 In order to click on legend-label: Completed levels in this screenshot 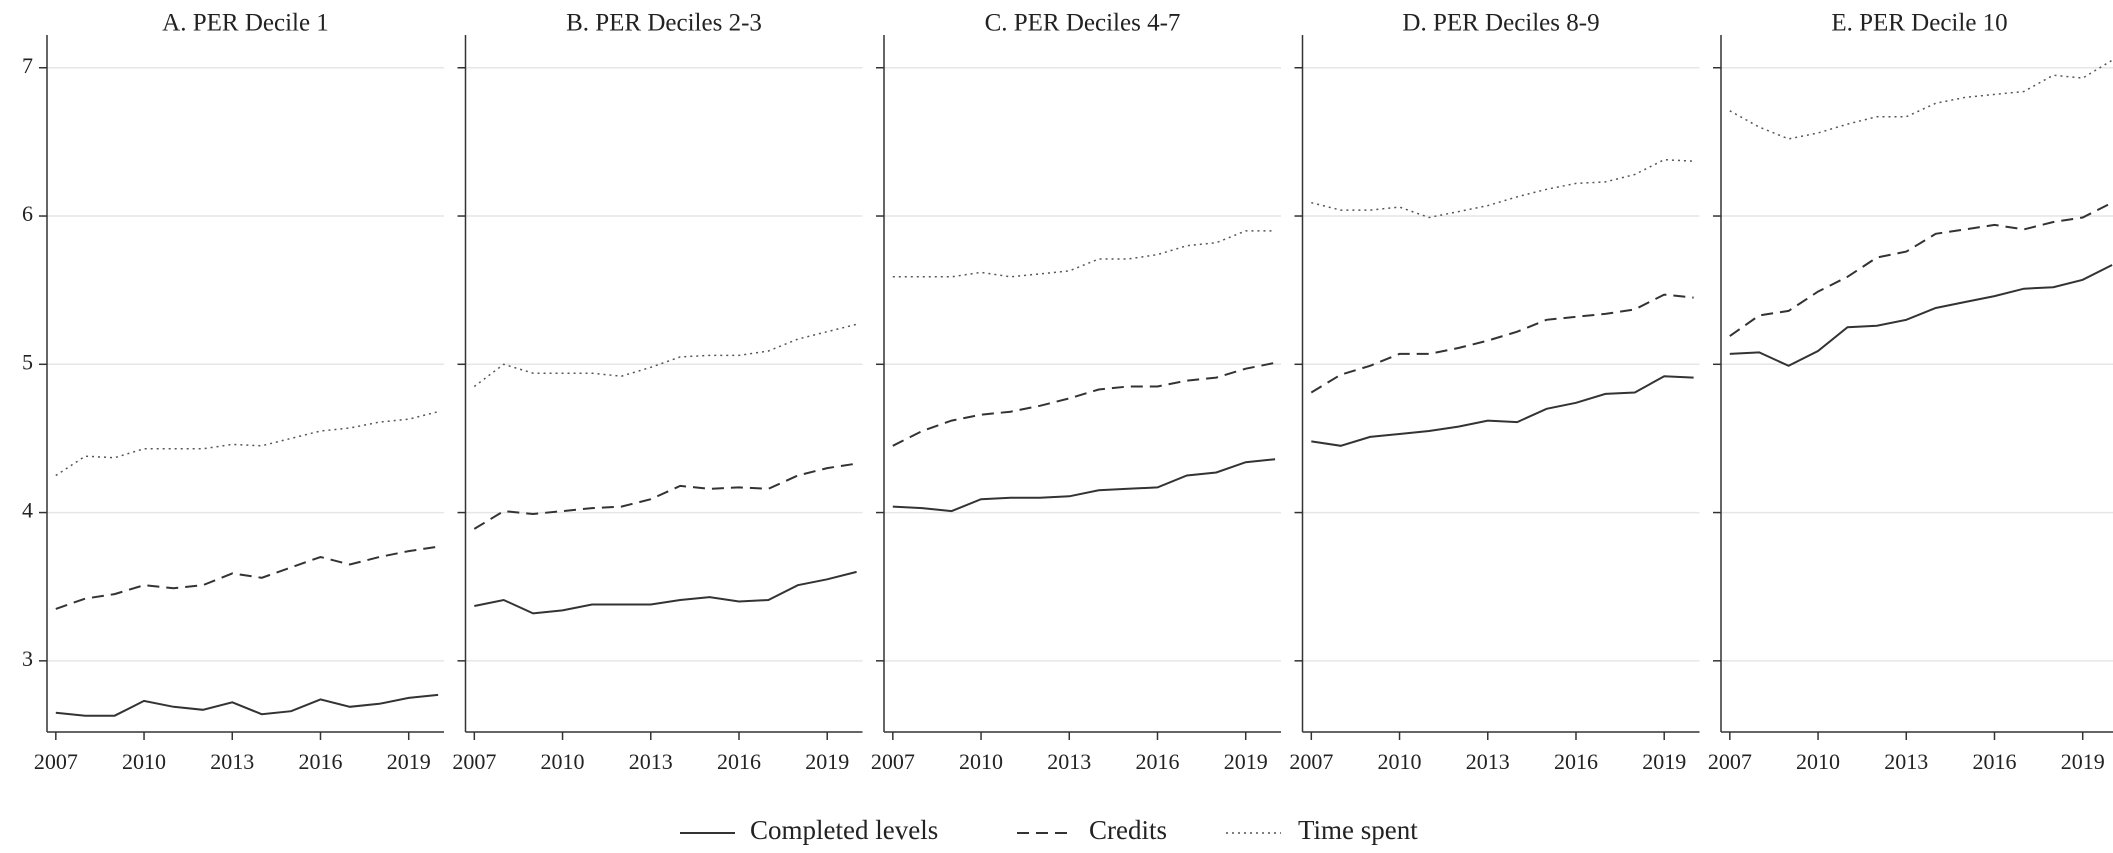, I will do `click(844, 830)`.